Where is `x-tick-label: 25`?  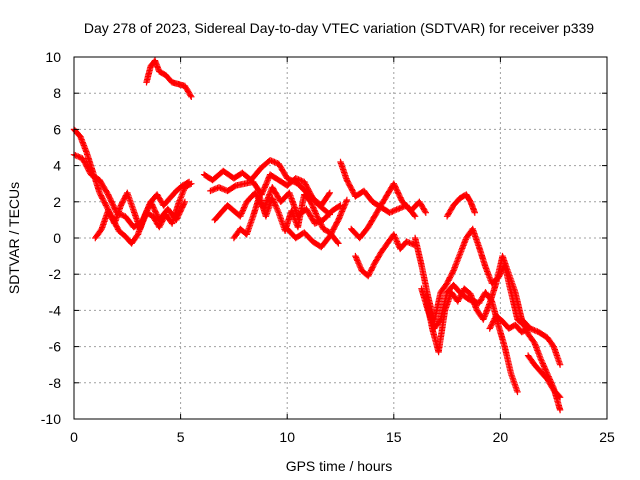 x-tick-label: 25 is located at coordinates (607, 437).